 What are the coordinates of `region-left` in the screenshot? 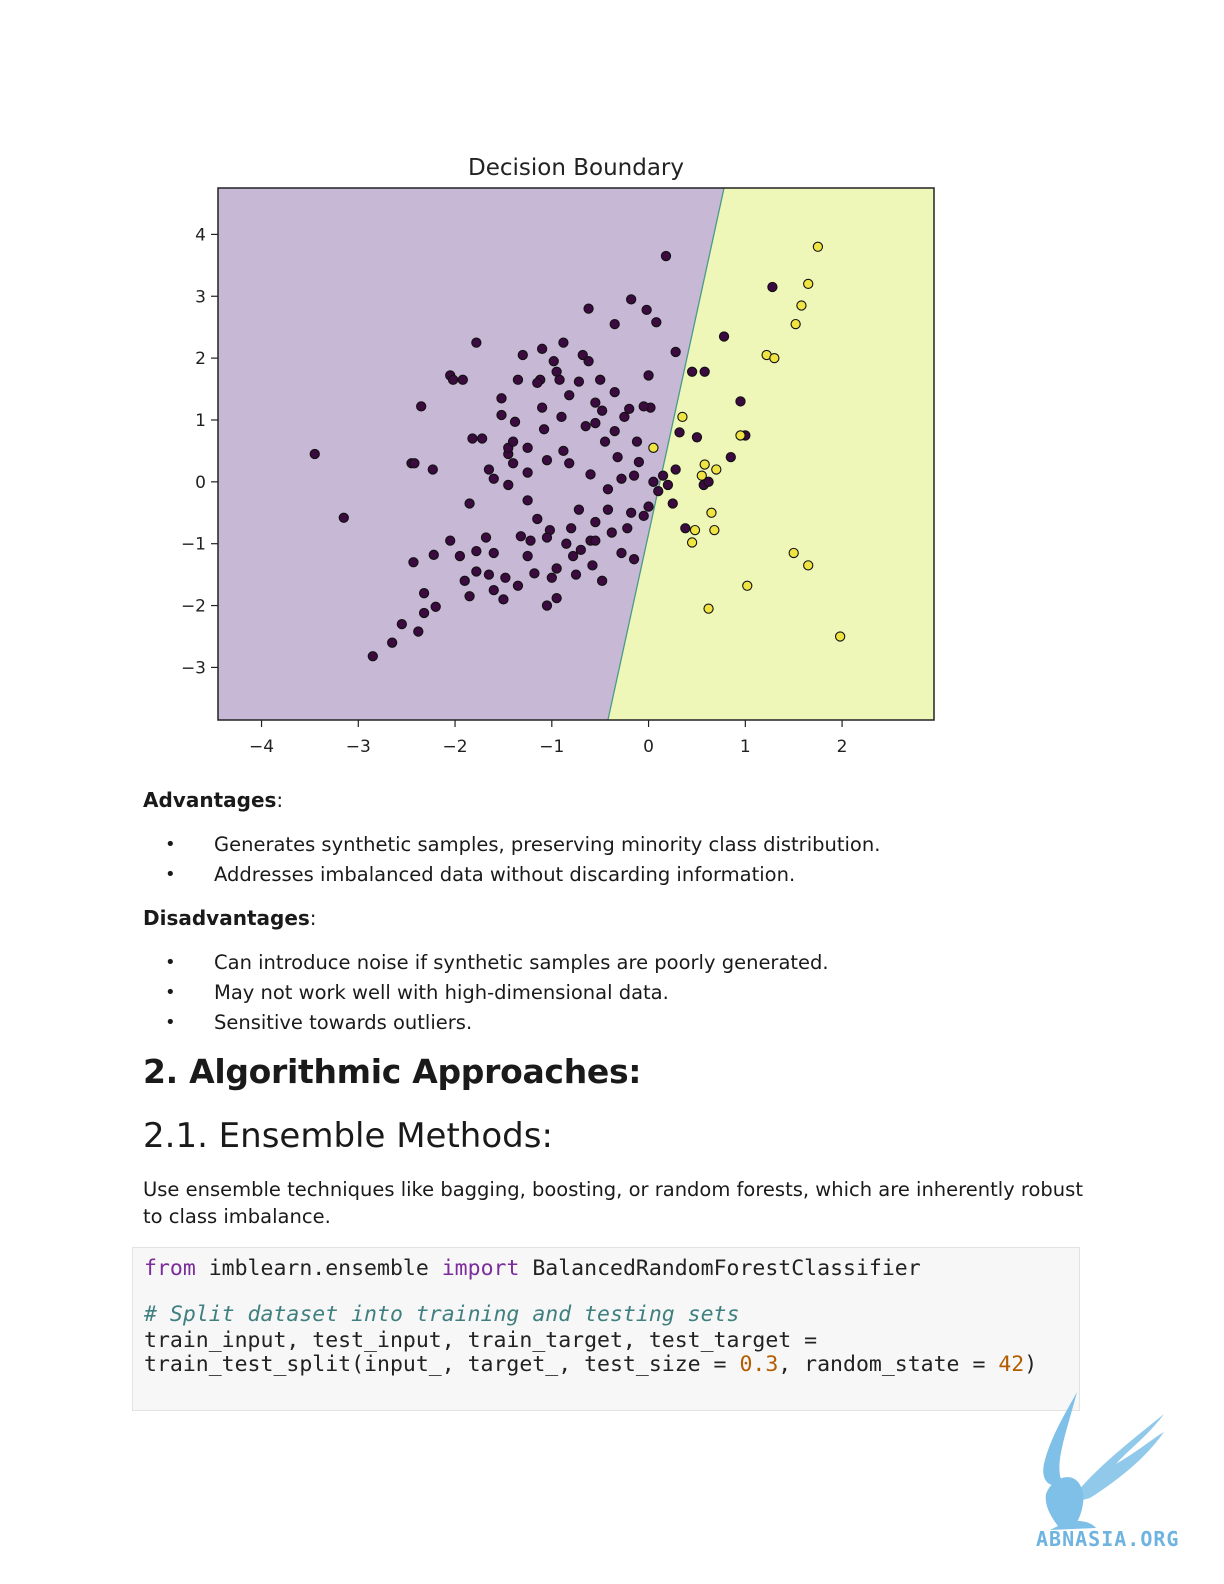 It's located at (471, 454).